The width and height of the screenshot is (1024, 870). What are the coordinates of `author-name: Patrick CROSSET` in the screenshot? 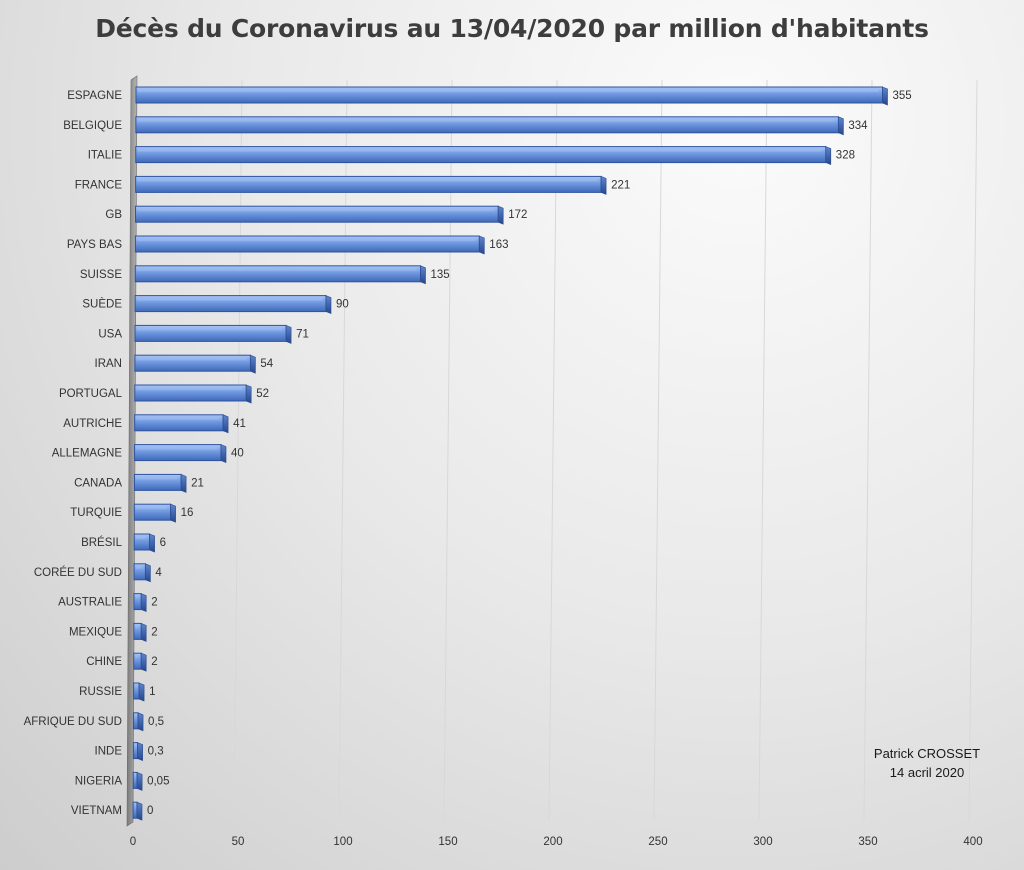 It's located at (927, 753).